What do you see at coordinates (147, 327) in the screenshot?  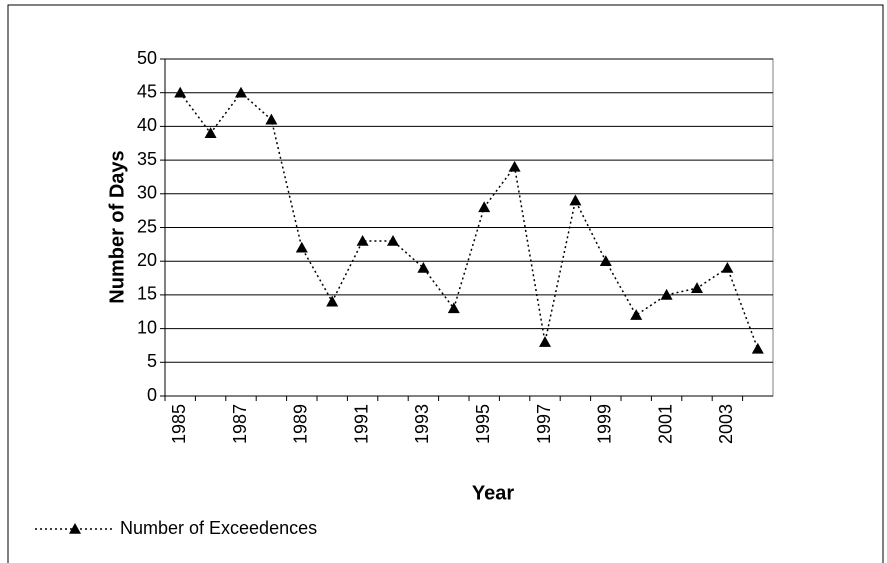 I see `y-tick-label: 10` at bounding box center [147, 327].